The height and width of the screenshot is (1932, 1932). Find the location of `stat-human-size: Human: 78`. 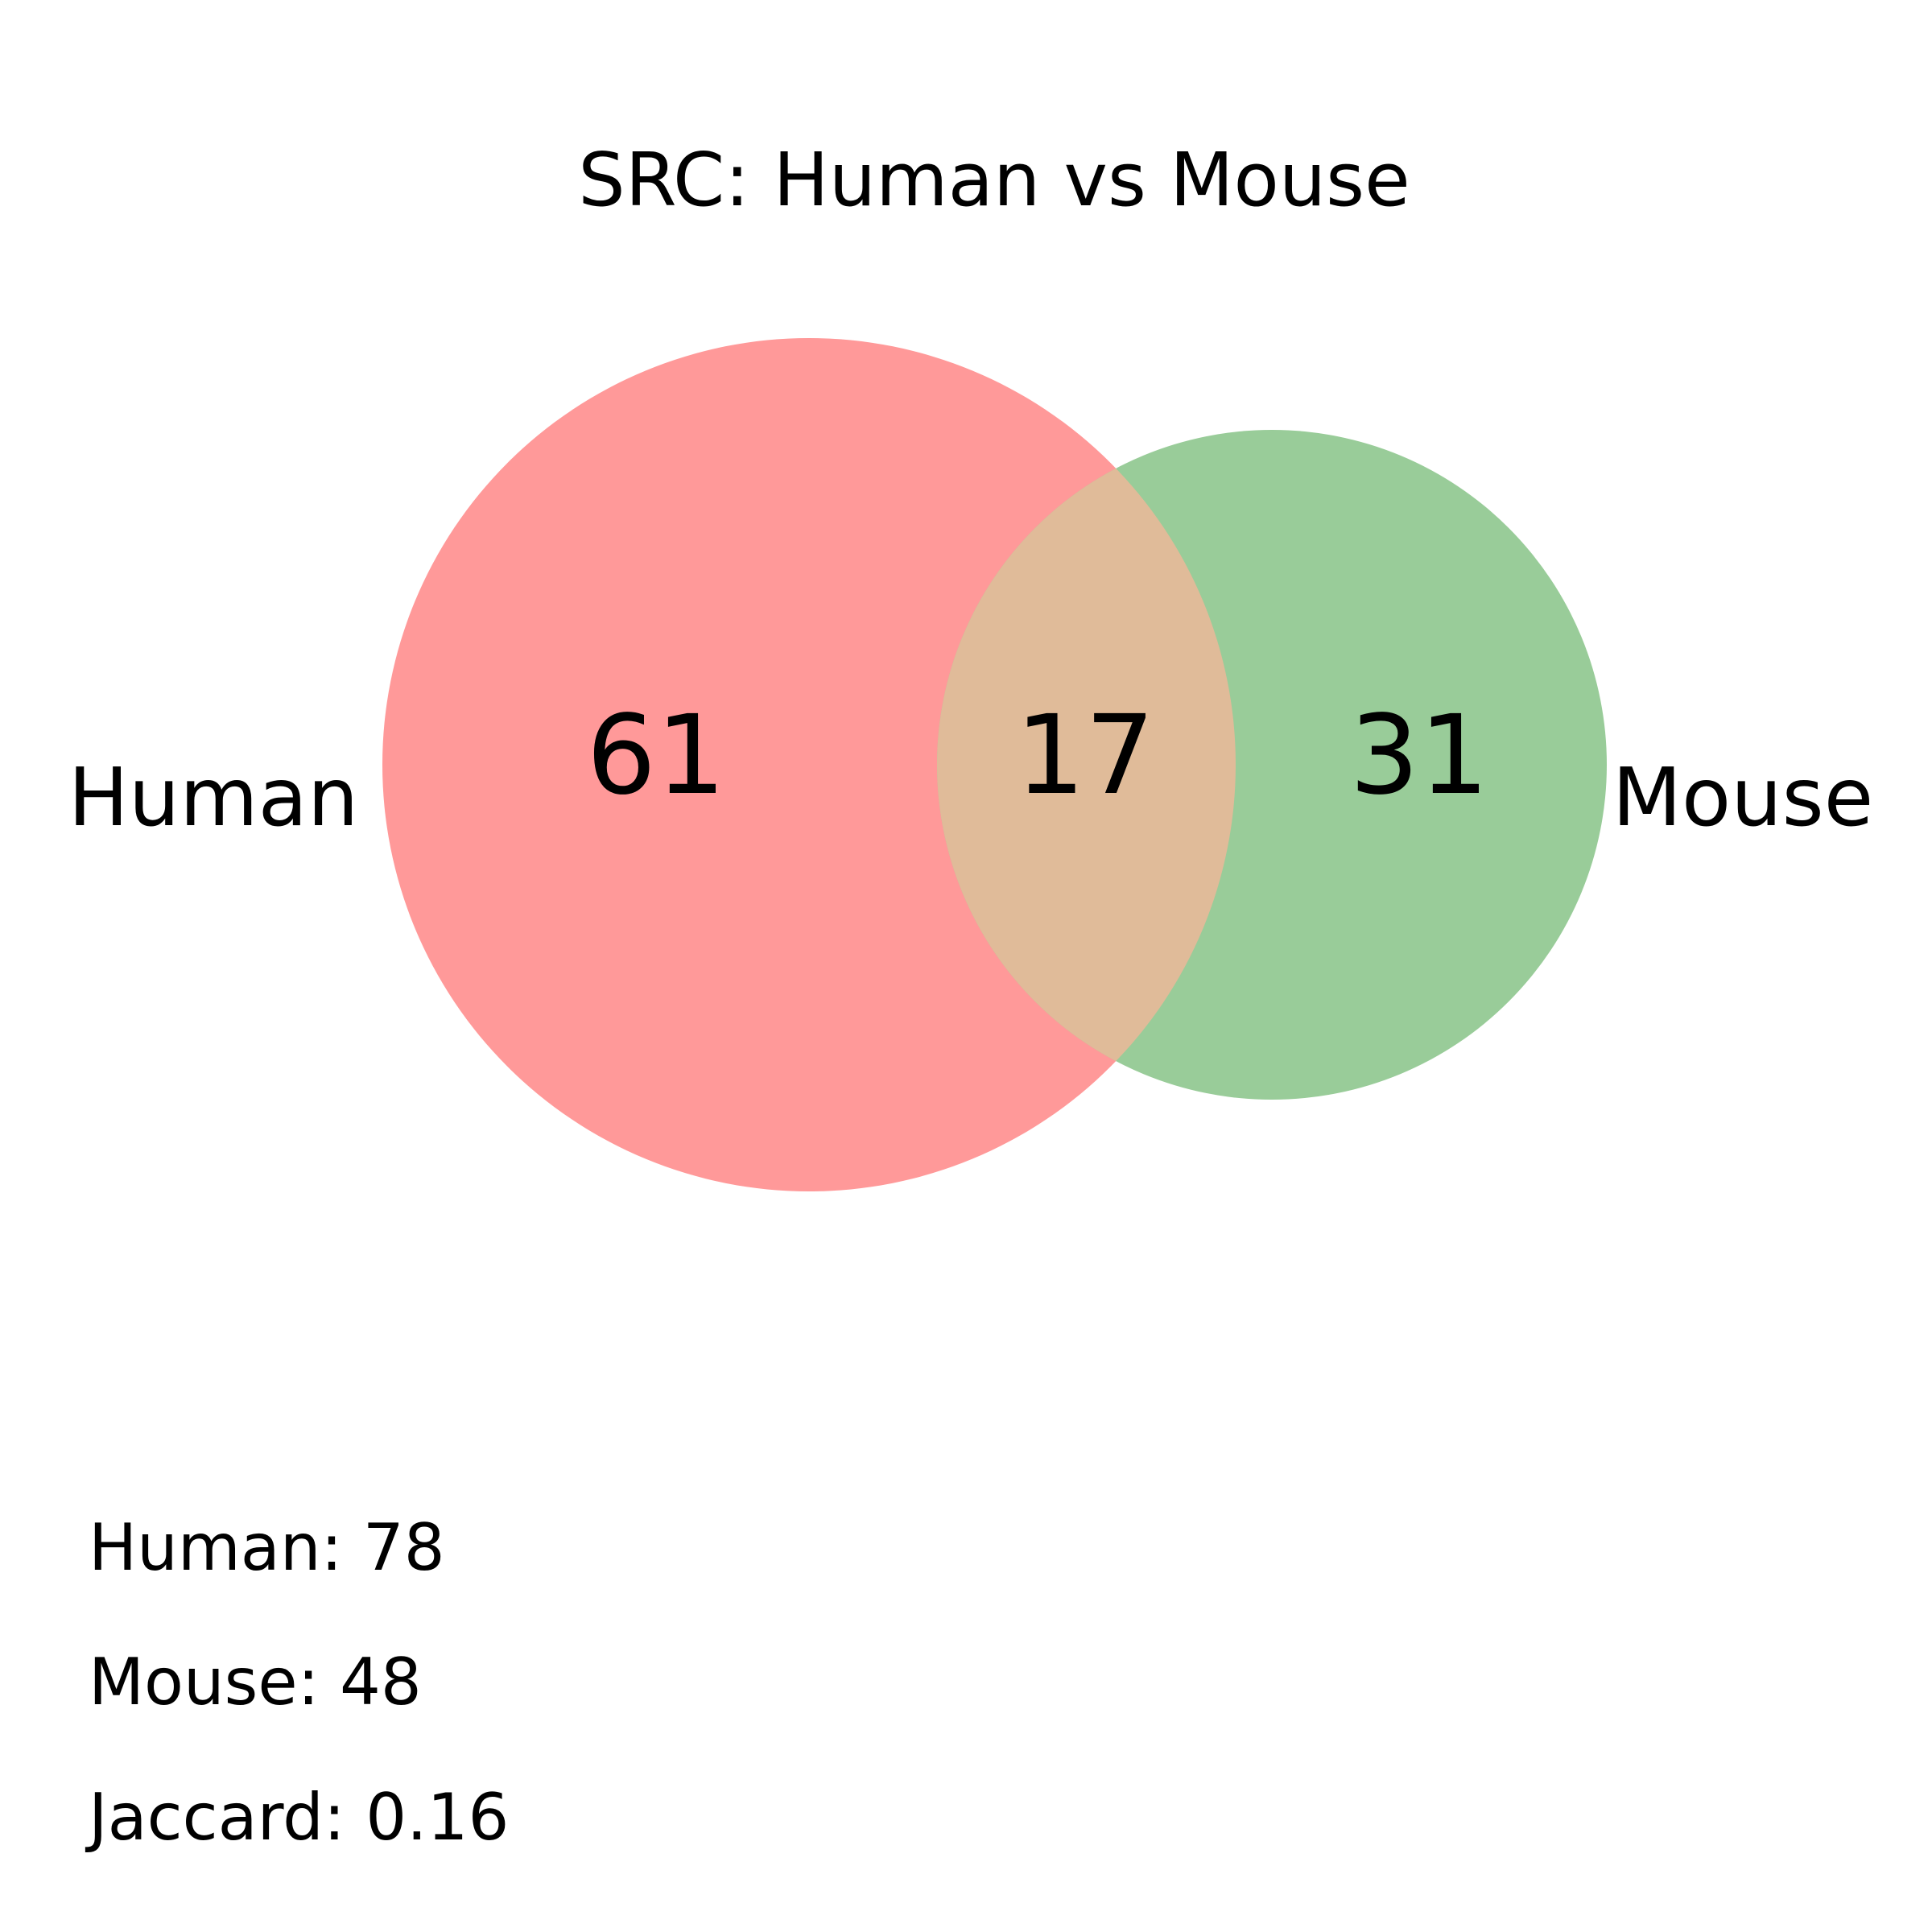

stat-human-size: Human: 78 is located at coordinates (267, 1547).